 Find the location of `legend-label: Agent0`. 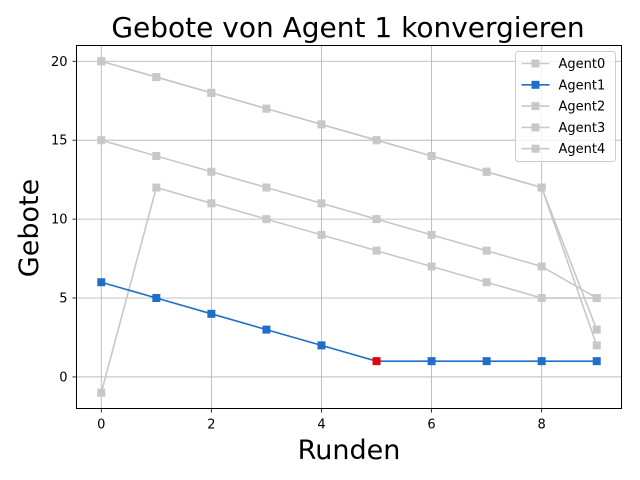

legend-label: Agent0 is located at coordinates (582, 64).